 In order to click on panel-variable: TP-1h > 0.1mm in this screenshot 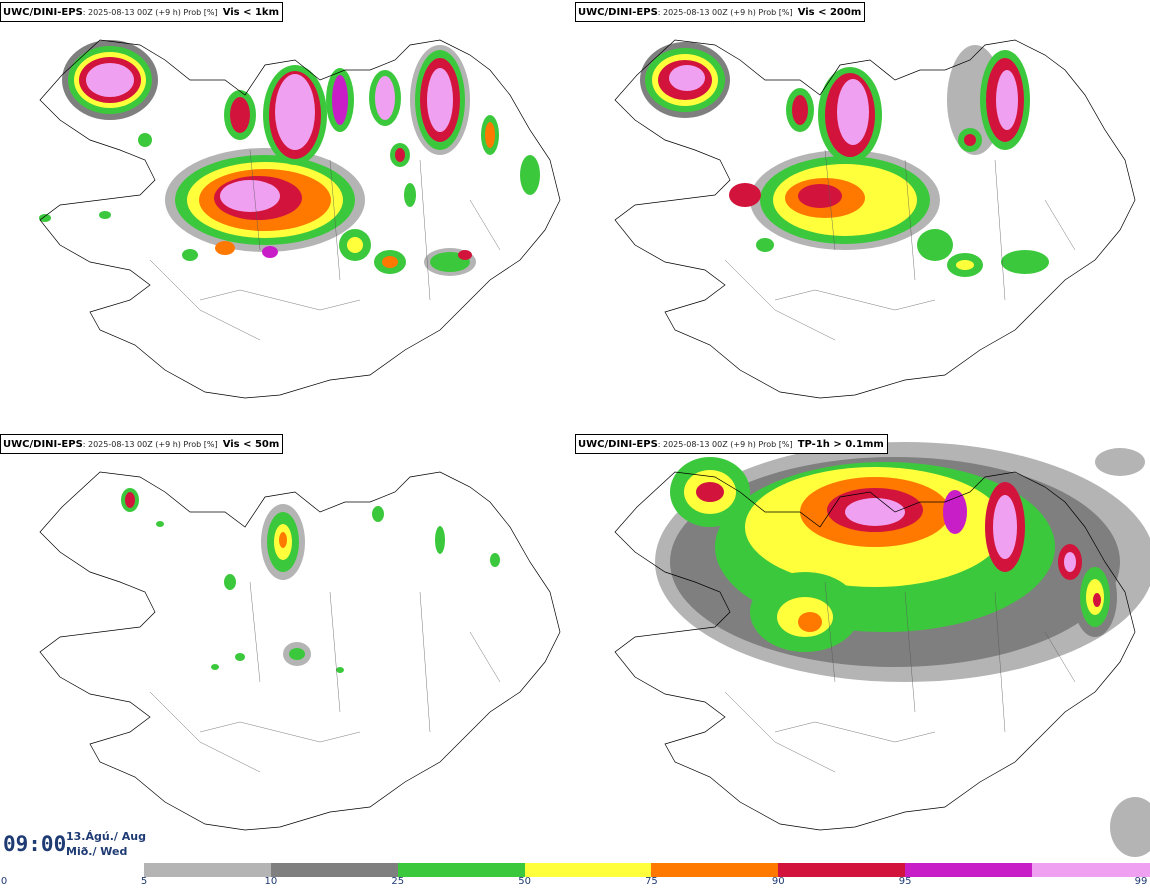, I will do `click(840, 444)`.